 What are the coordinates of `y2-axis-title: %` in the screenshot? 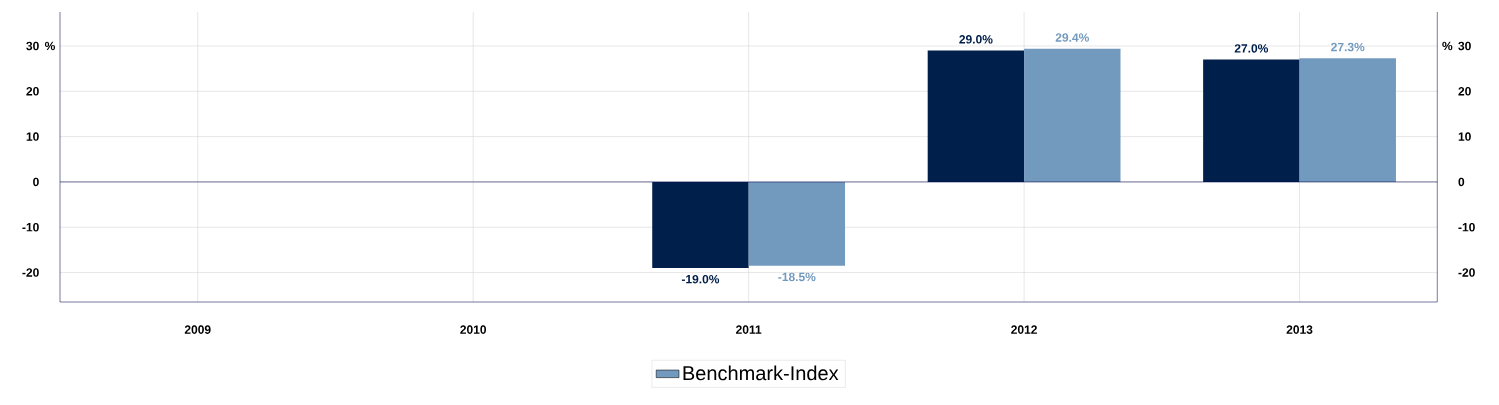 It's located at (1447, 46).